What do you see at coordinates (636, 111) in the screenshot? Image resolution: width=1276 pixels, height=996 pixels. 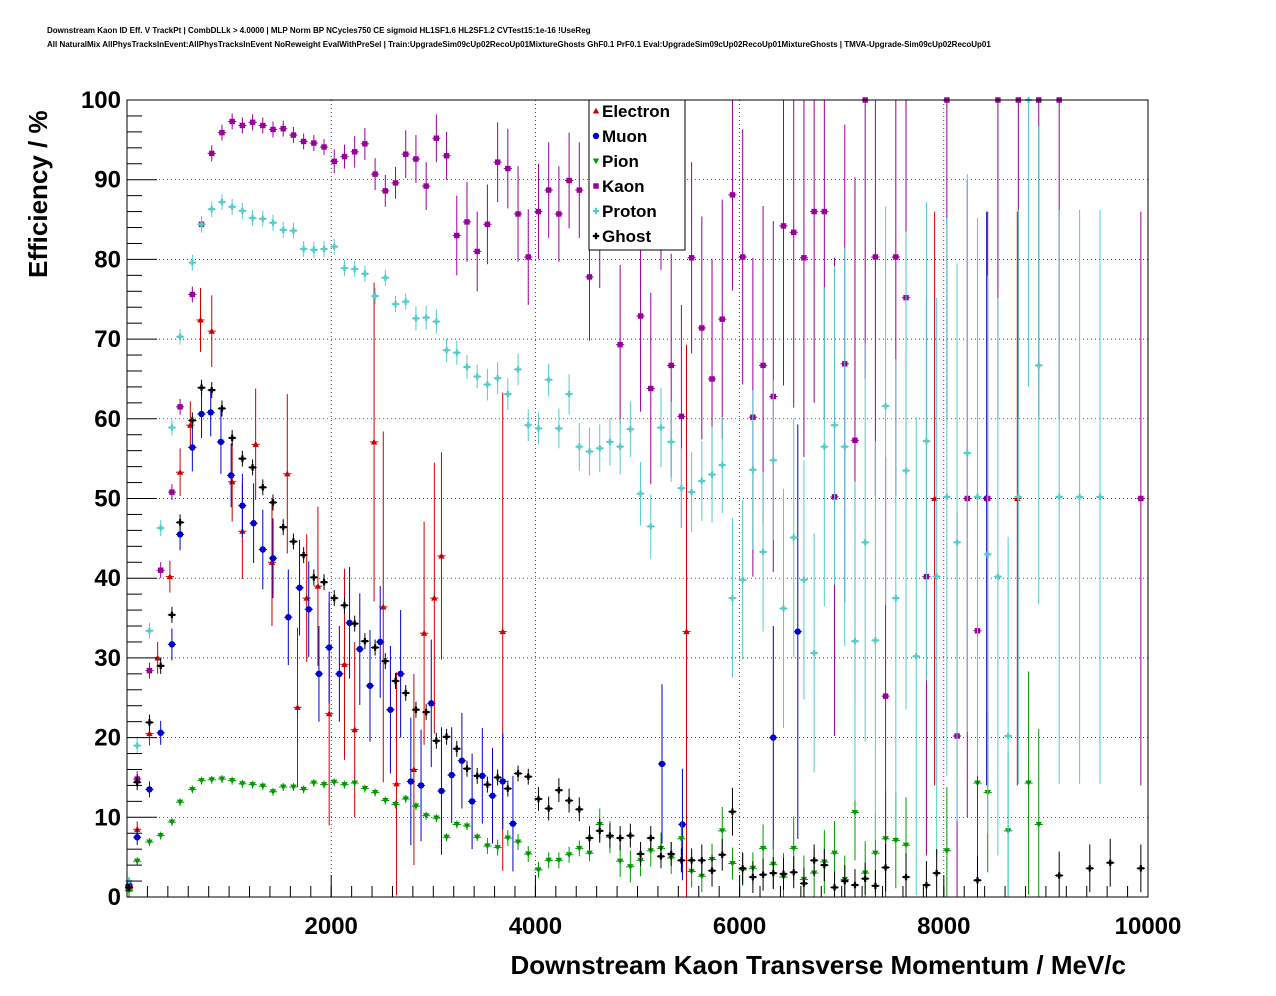 I see `legend-label: Electron` at bounding box center [636, 111].